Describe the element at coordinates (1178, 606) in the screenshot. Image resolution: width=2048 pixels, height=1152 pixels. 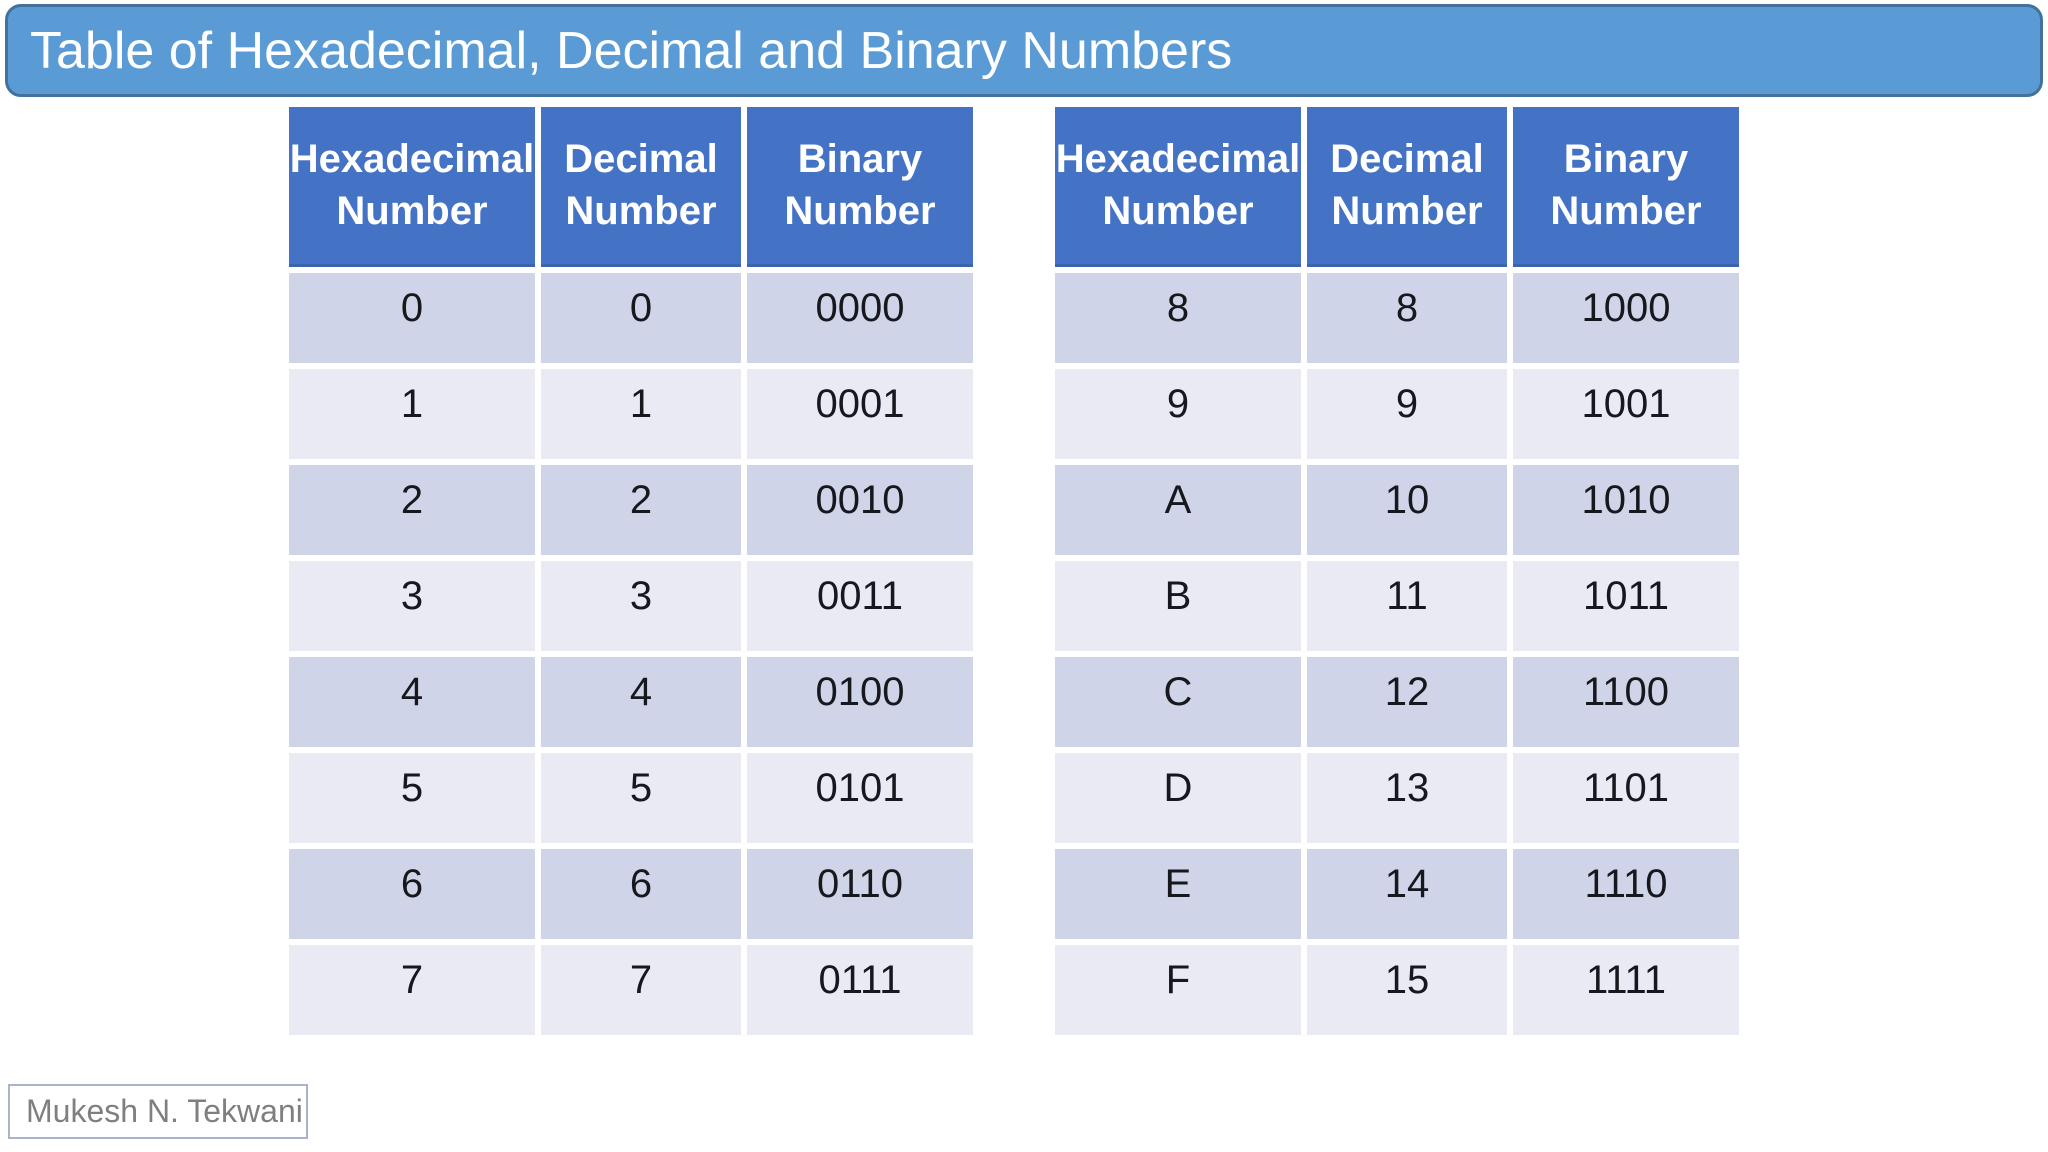
I see `table-cell: B` at that location.